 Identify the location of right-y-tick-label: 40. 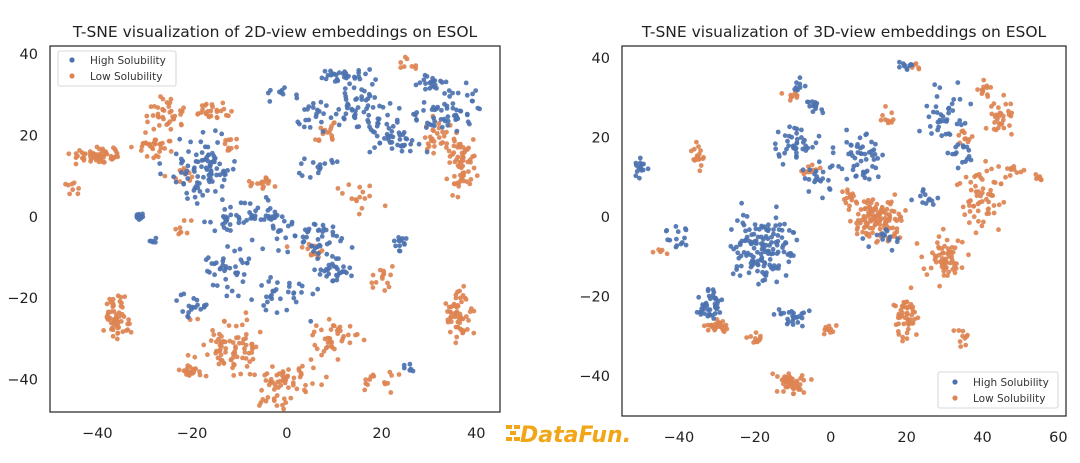
(601, 59).